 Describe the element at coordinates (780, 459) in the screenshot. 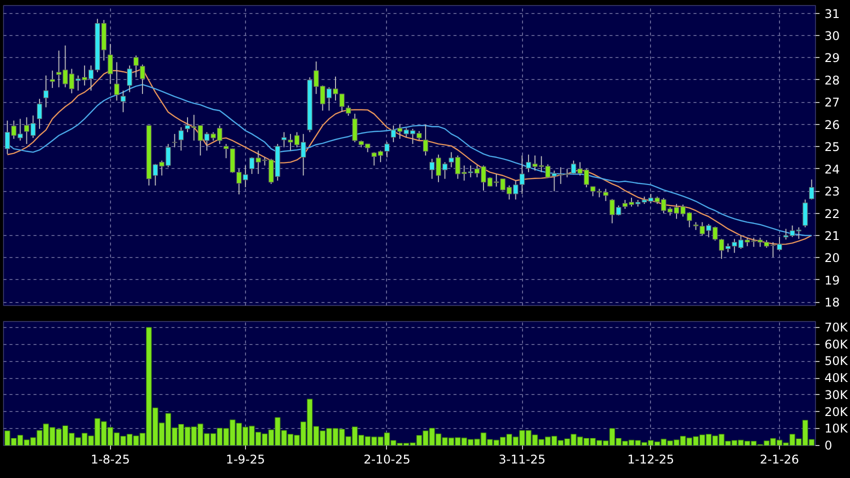

I see `x-tick-label: 2-1-26` at that location.